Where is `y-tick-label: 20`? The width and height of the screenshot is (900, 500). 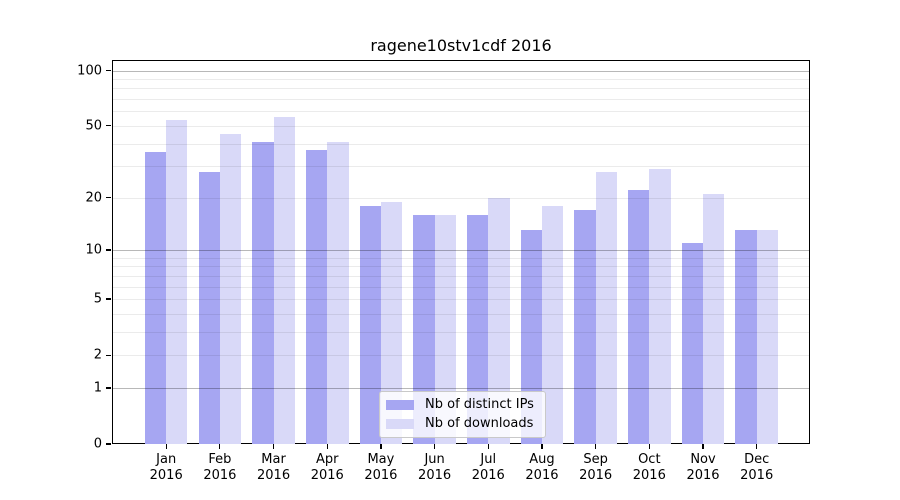
y-tick-label: 20 is located at coordinates (93, 198).